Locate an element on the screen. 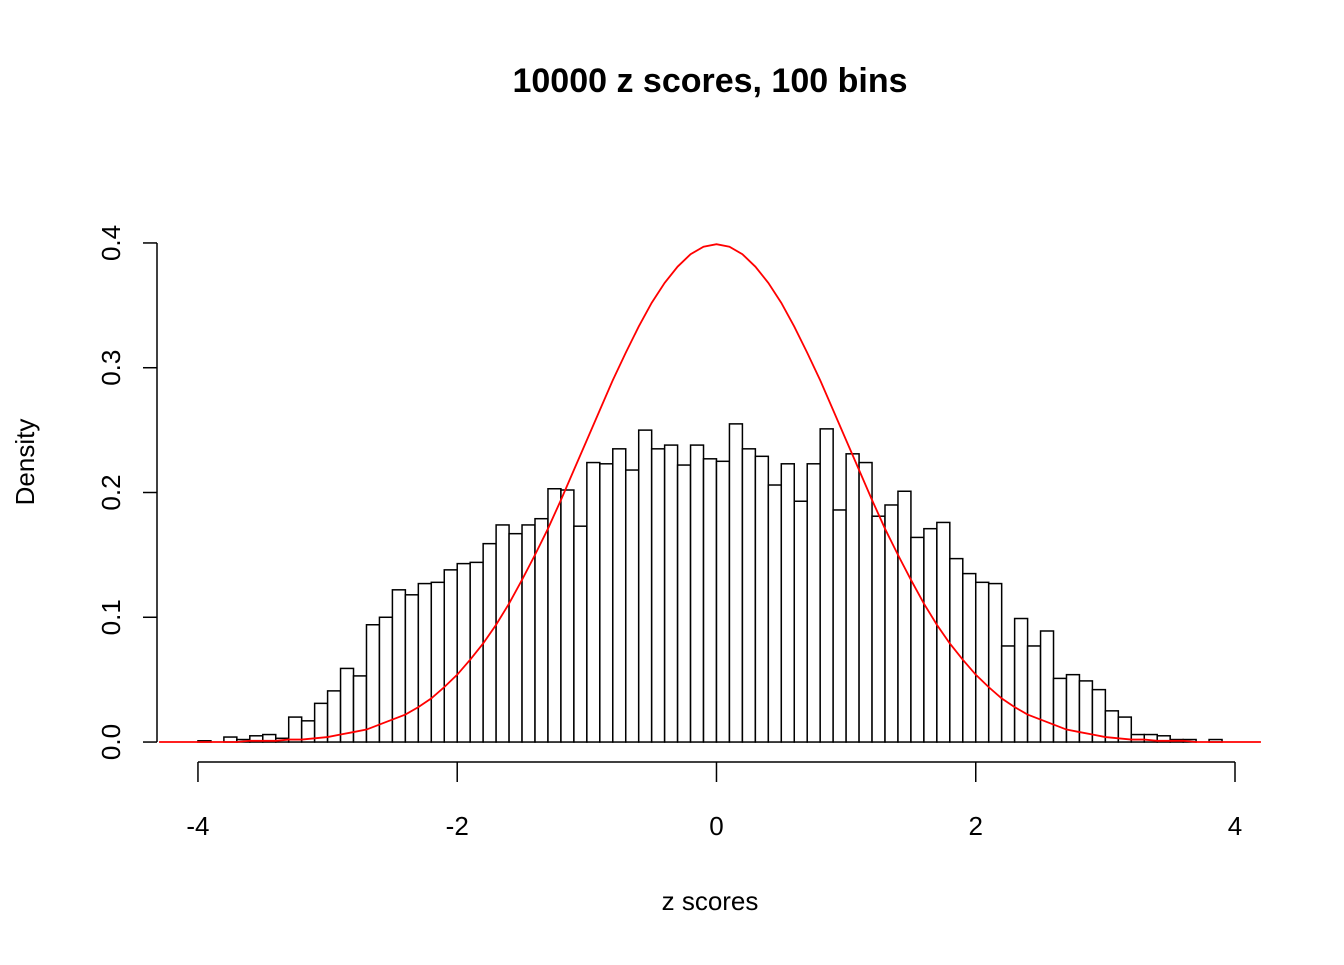  chart-title: 10000 z scores, 100 bins is located at coordinates (709, 81).